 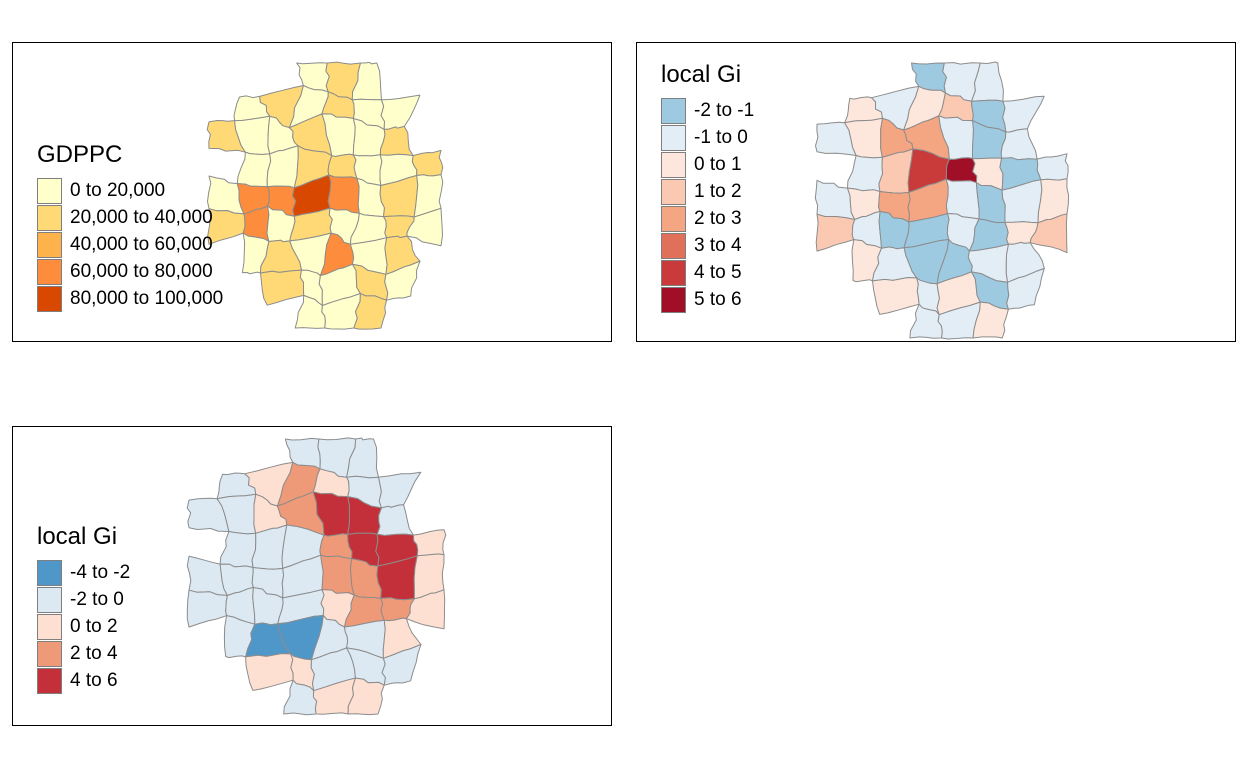 I want to click on legend-label: 3 to 4, so click(x=718, y=245).